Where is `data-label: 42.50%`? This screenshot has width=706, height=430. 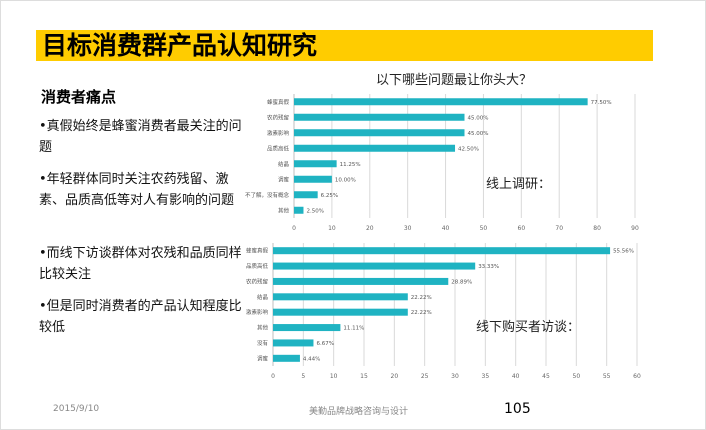
data-label: 42.50% is located at coordinates (468, 149).